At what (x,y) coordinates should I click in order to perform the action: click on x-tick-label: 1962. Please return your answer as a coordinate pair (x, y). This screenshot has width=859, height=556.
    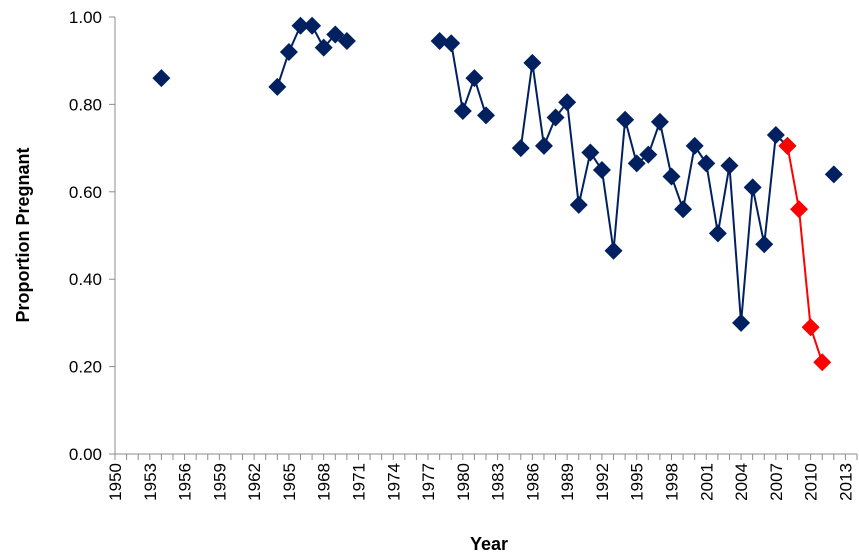
    Looking at the image, I should click on (254, 482).